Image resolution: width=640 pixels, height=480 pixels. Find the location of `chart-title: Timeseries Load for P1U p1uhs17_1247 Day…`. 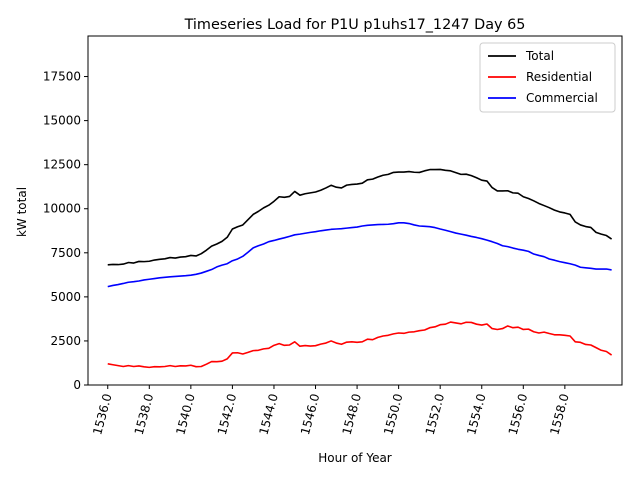

chart-title: Timeseries Load for P1U p1uhs17_1247 Day… is located at coordinates (355, 25).